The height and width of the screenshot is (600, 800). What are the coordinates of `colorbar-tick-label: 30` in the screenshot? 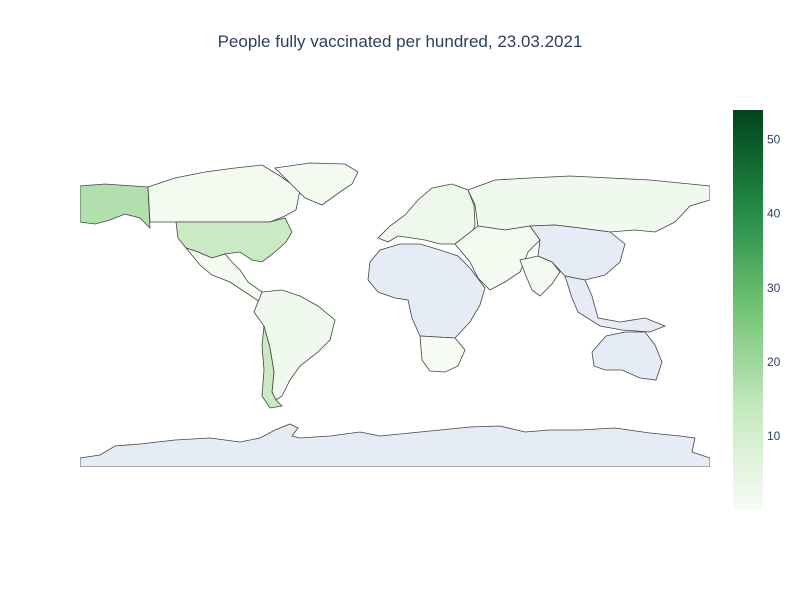 It's located at (774, 288).